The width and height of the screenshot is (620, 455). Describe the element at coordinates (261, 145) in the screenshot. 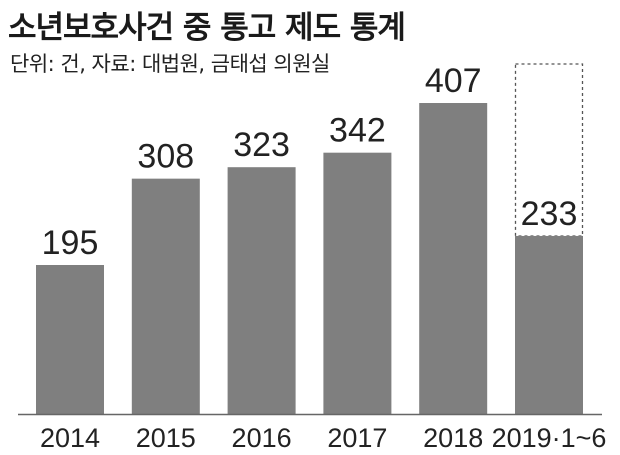

I see `value-label-2016: 323` at that location.